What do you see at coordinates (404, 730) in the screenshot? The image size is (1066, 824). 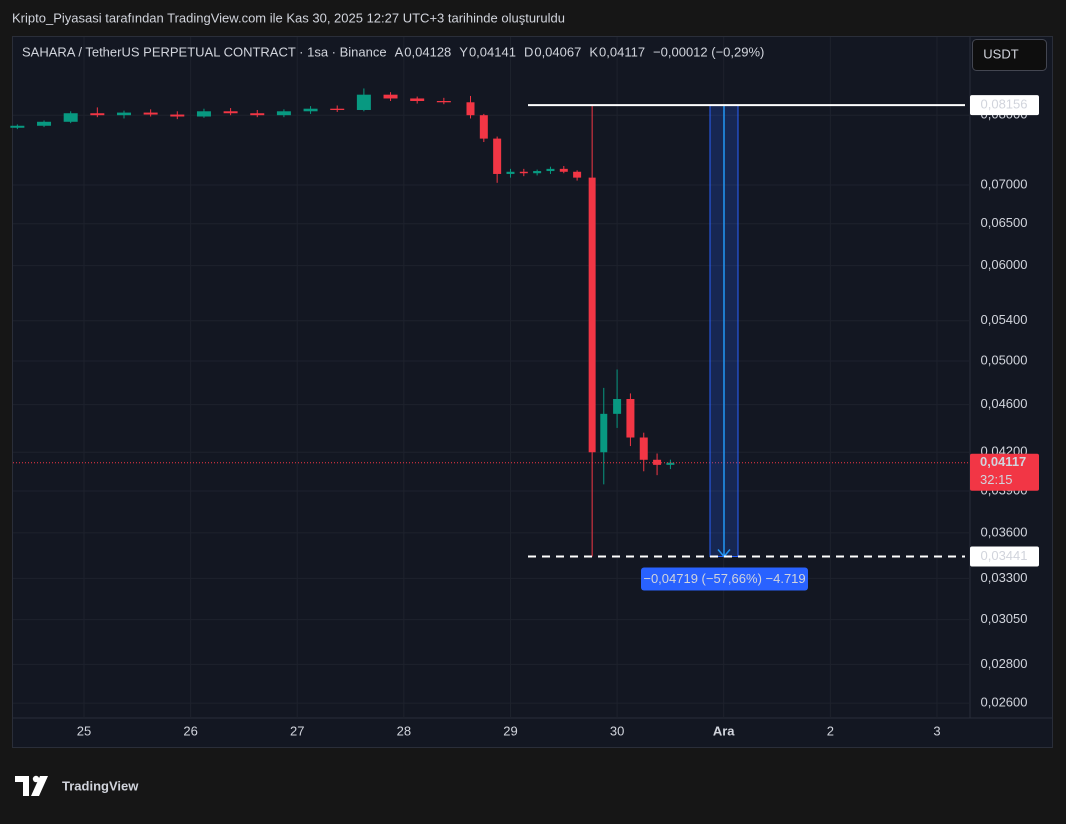 I see `x-tick-label: 28` at bounding box center [404, 730].